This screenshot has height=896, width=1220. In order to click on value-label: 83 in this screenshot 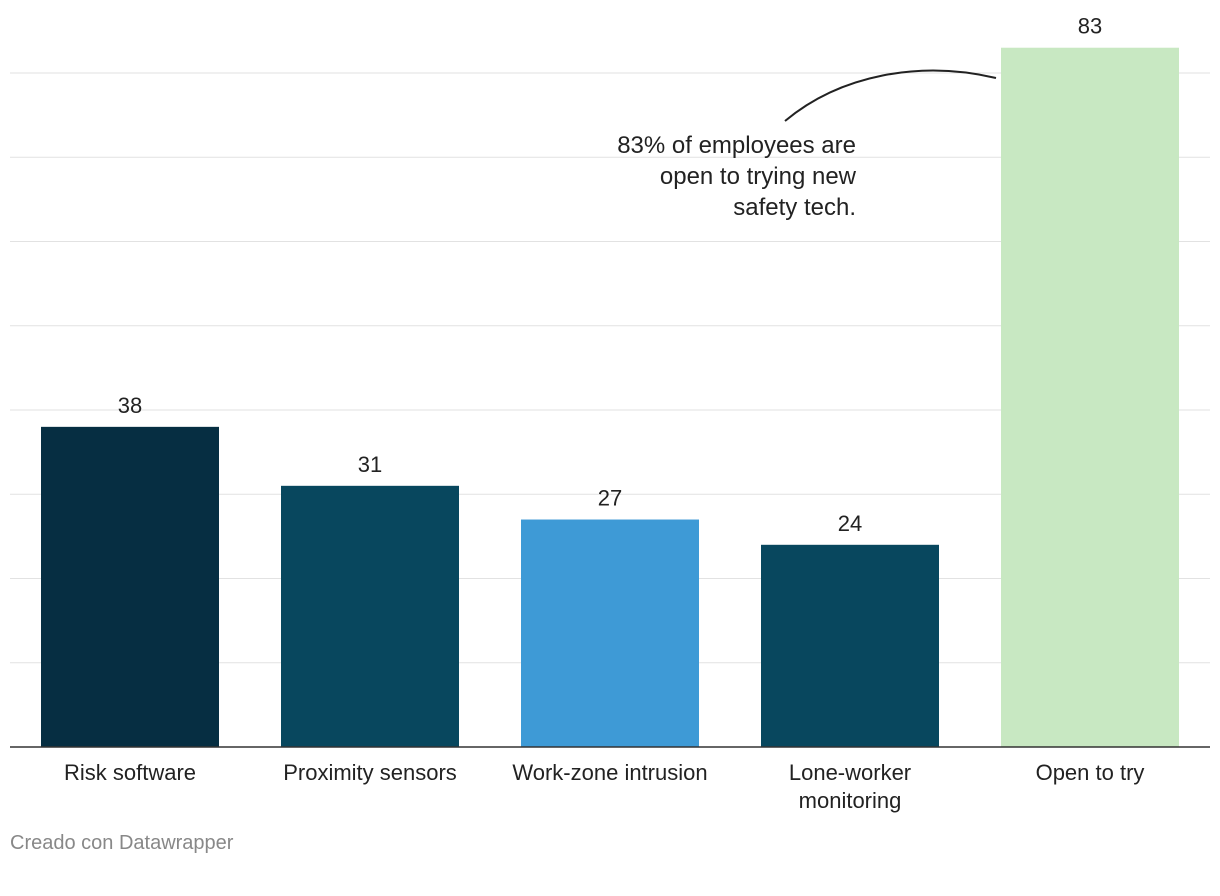, I will do `click(1090, 26)`.